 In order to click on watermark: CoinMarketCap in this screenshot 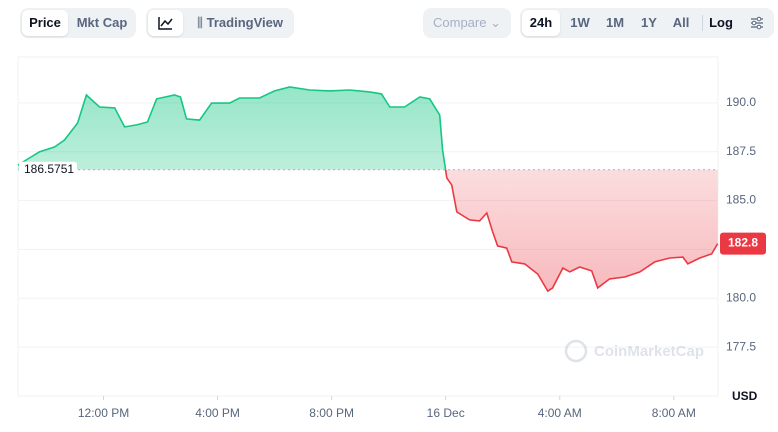, I will do `click(634, 351)`.